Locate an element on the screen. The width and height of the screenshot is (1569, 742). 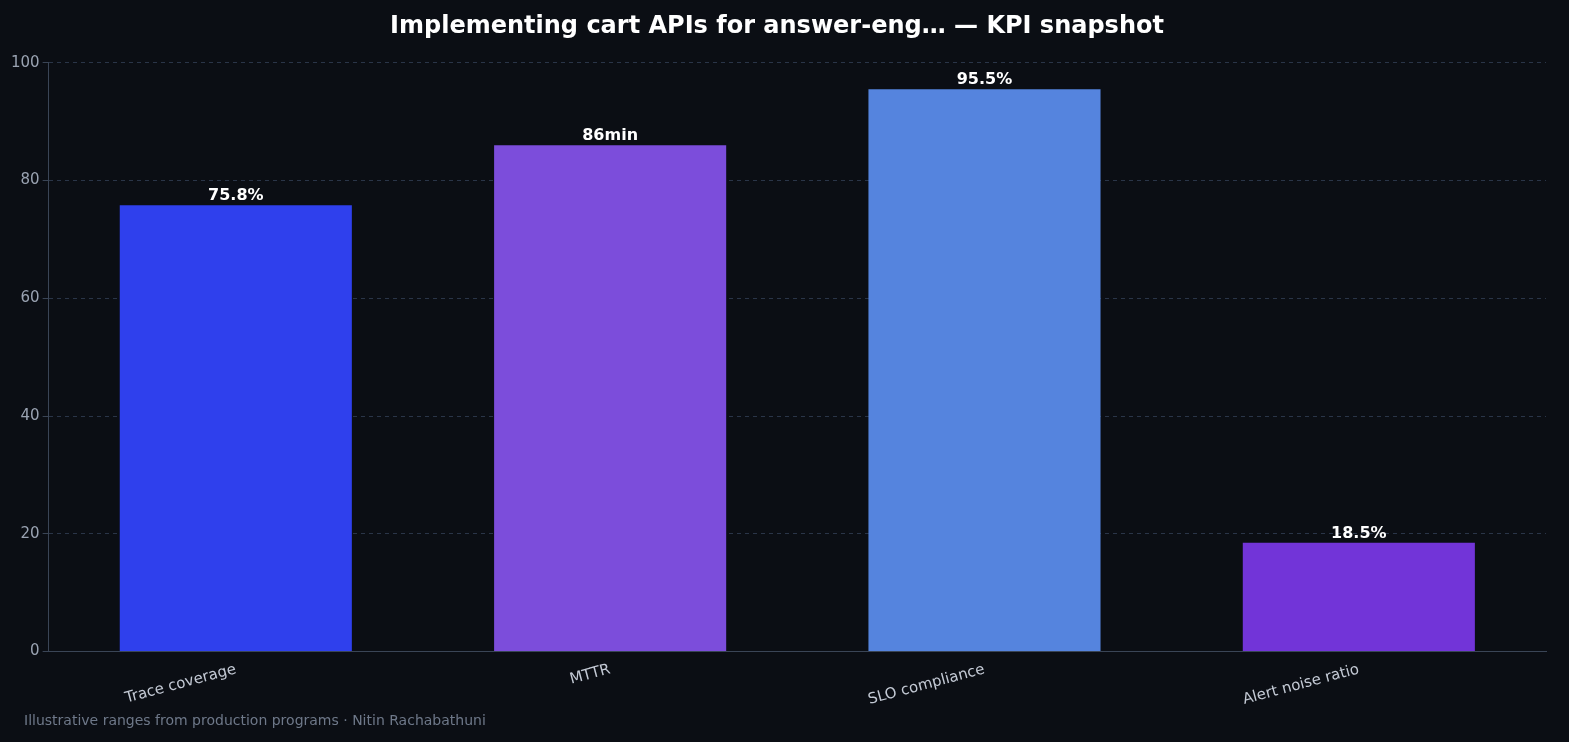
y-tick-label: 20 is located at coordinates (30, 532).